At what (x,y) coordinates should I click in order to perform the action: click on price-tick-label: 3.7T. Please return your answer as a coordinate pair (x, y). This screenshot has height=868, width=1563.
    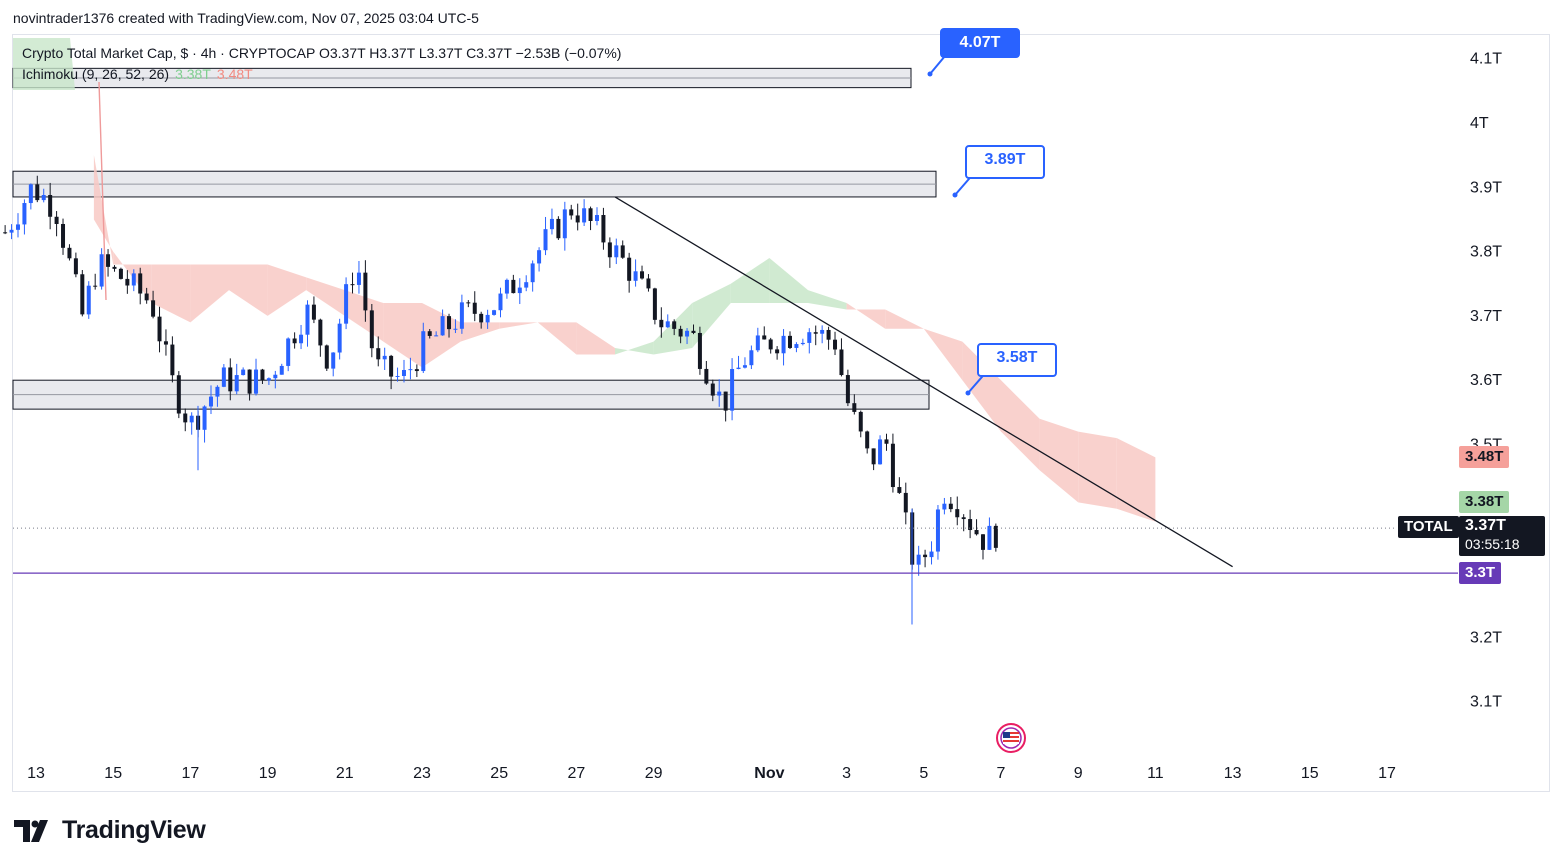
    Looking at the image, I should click on (1486, 316).